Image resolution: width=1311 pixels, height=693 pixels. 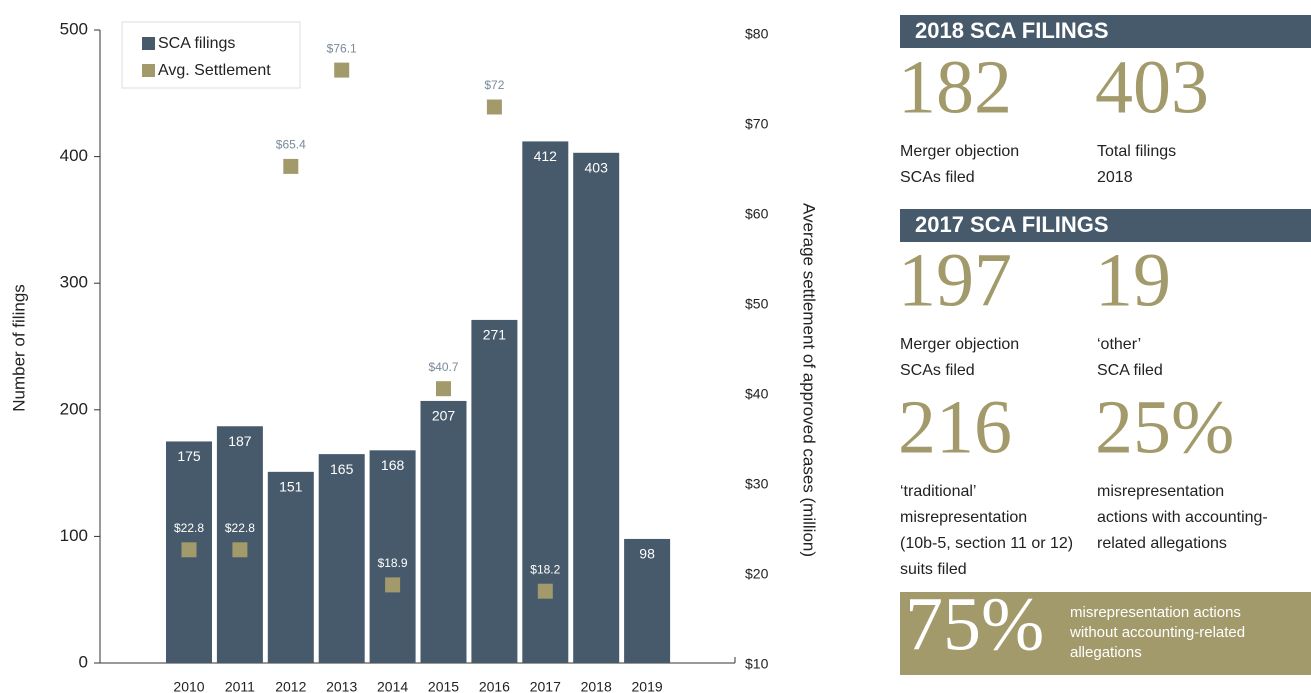 What do you see at coordinates (757, 484) in the screenshot?
I see `y2-tick-label: $30` at bounding box center [757, 484].